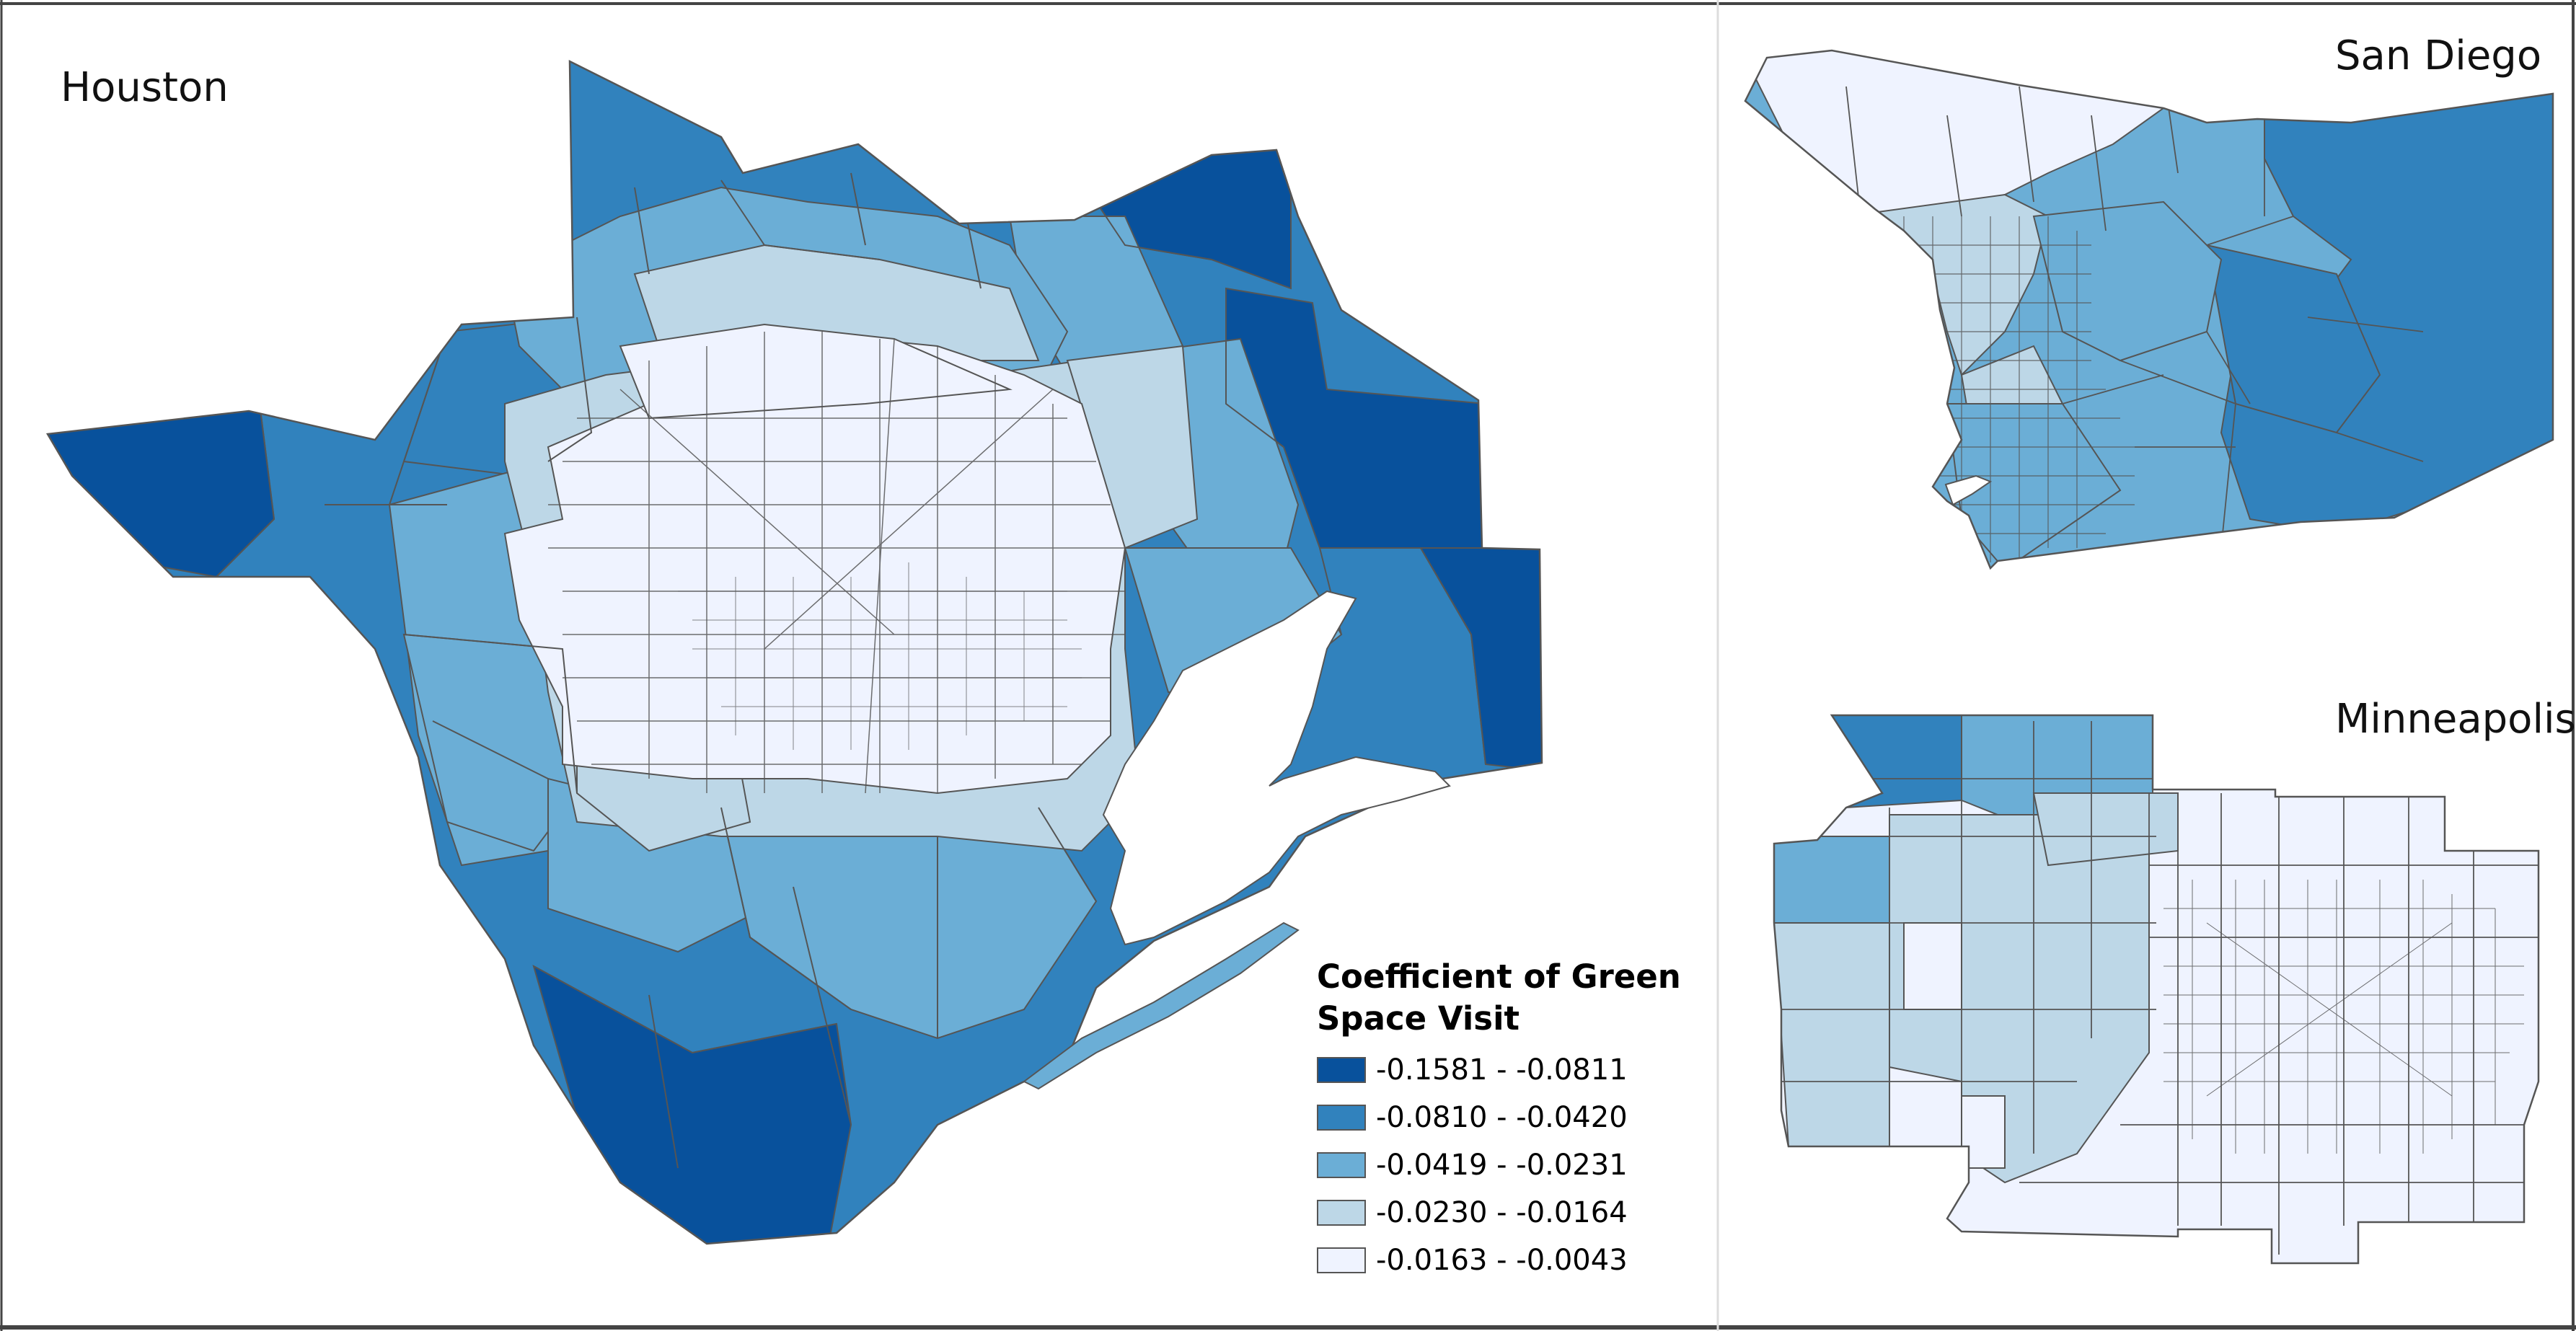  I want to click on legend-item: -0.0163 - -0.0043, so click(1472, 1260).